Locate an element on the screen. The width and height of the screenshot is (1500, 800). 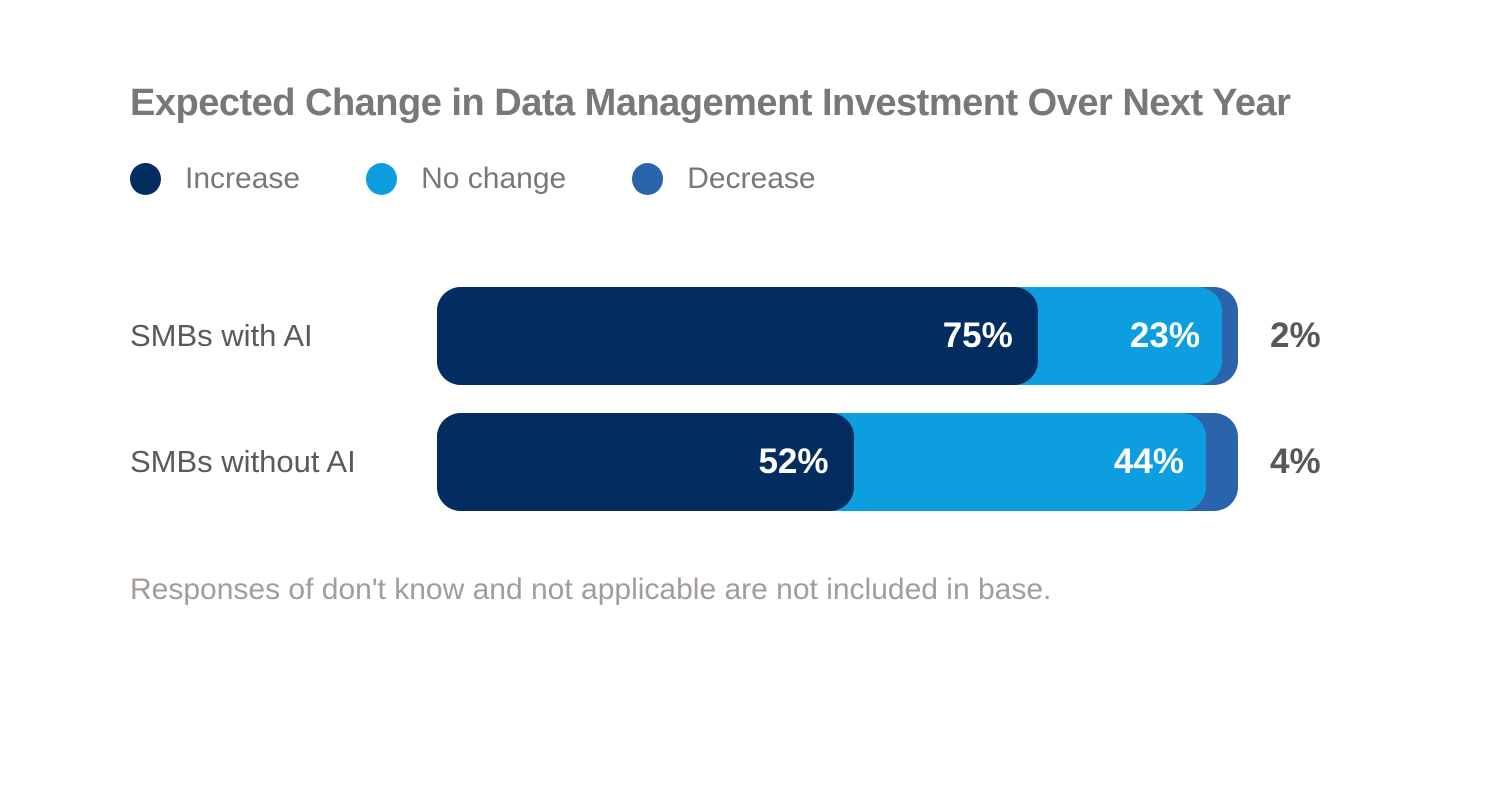
row-label: SMBs with AI is located at coordinates (221, 335).